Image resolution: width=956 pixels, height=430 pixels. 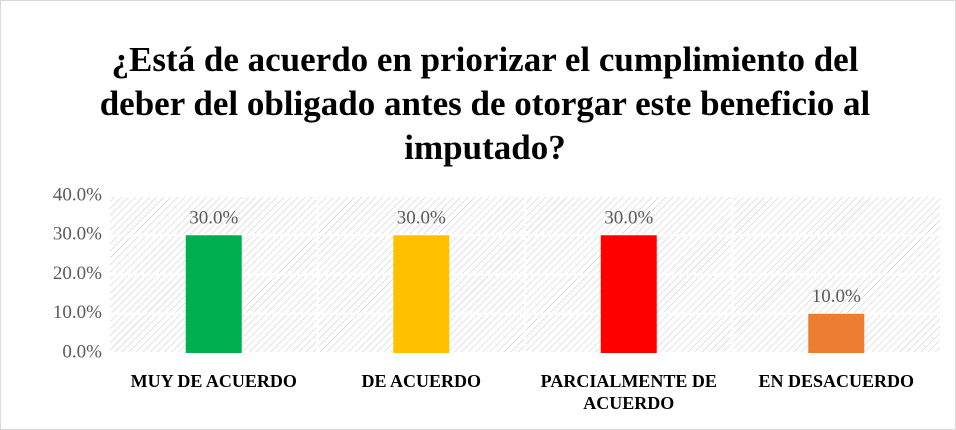 What do you see at coordinates (836, 381) in the screenshot?
I see `x-tick-label: EN DESACUERDO` at bounding box center [836, 381].